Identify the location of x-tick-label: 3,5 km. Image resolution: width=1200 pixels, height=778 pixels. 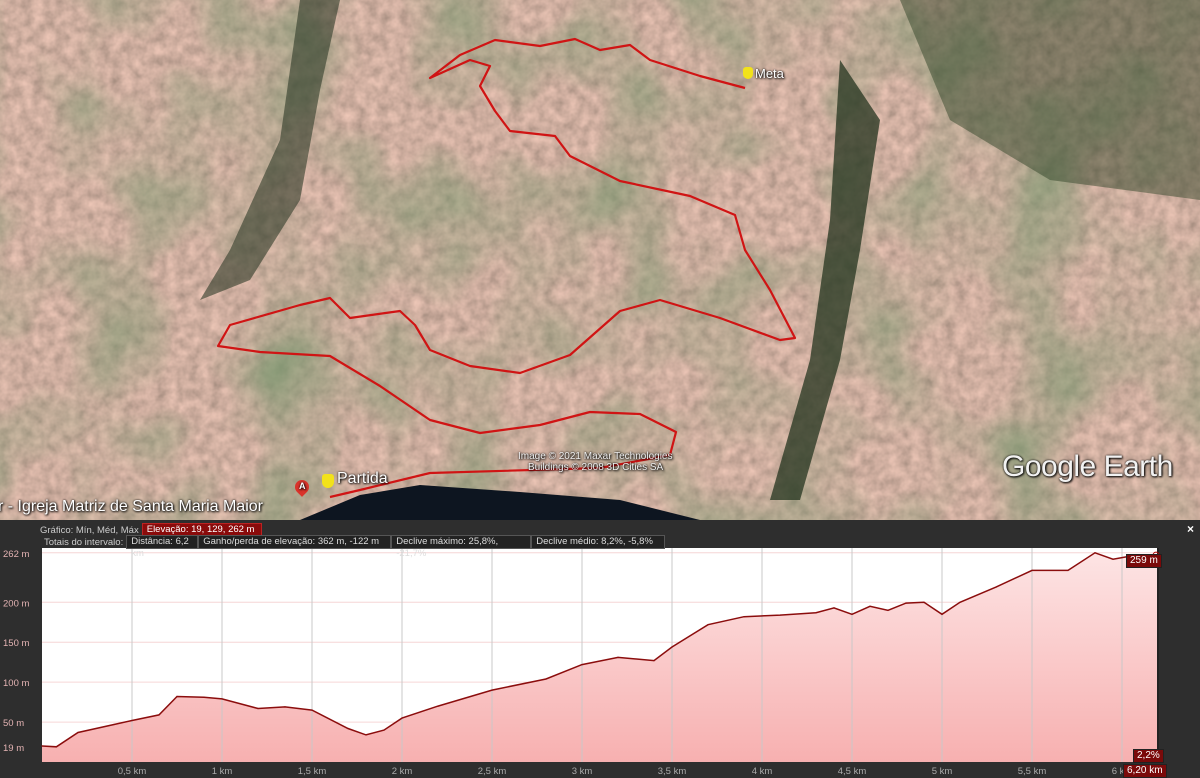
(672, 771).